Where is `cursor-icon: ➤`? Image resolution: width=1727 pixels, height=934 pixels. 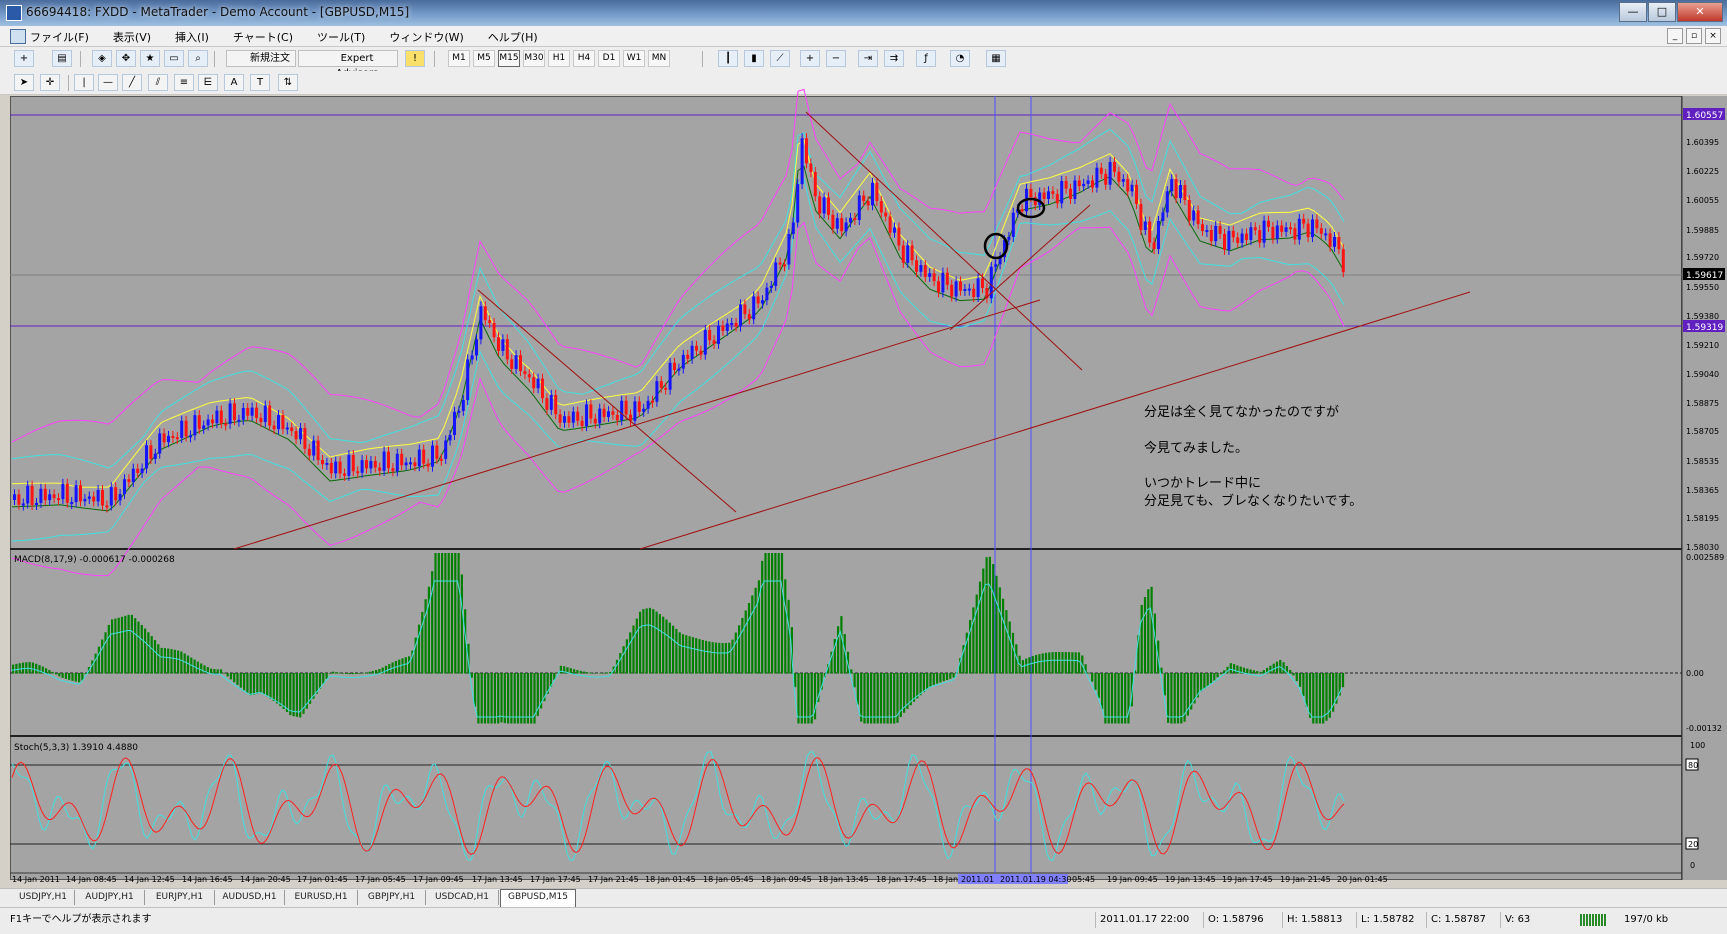
cursor-icon: ➤ is located at coordinates (24, 82).